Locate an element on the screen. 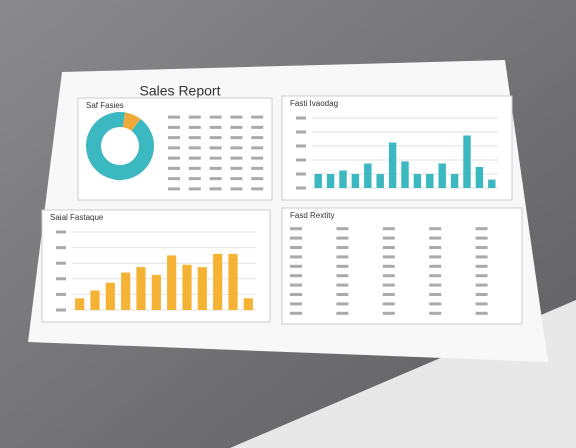 This screenshot has width=576, height=448. panel-title: Fasd Rextity is located at coordinates (312, 215).